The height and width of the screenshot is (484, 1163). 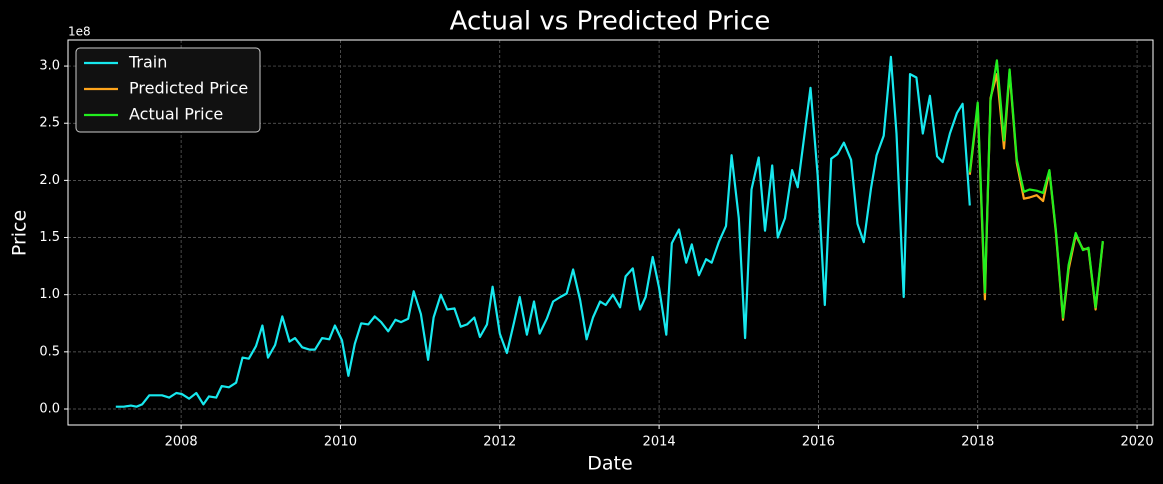 What do you see at coordinates (609, 464) in the screenshot?
I see `x-axis-label: Date` at bounding box center [609, 464].